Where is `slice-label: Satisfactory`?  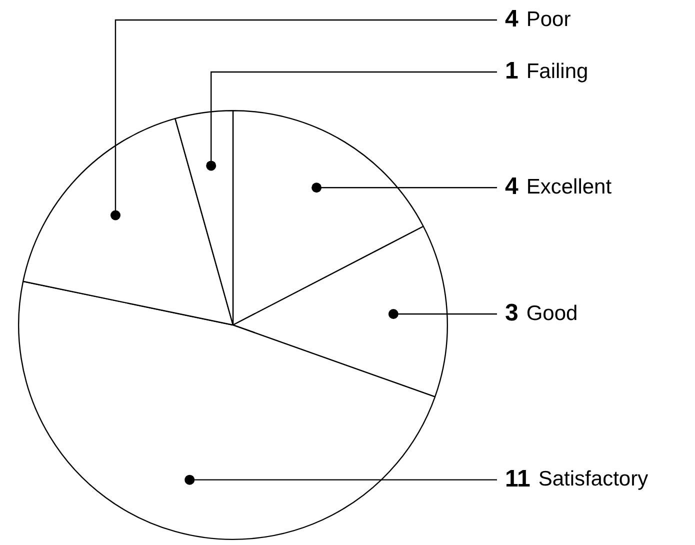
slice-label: Satisfactory is located at coordinates (593, 479).